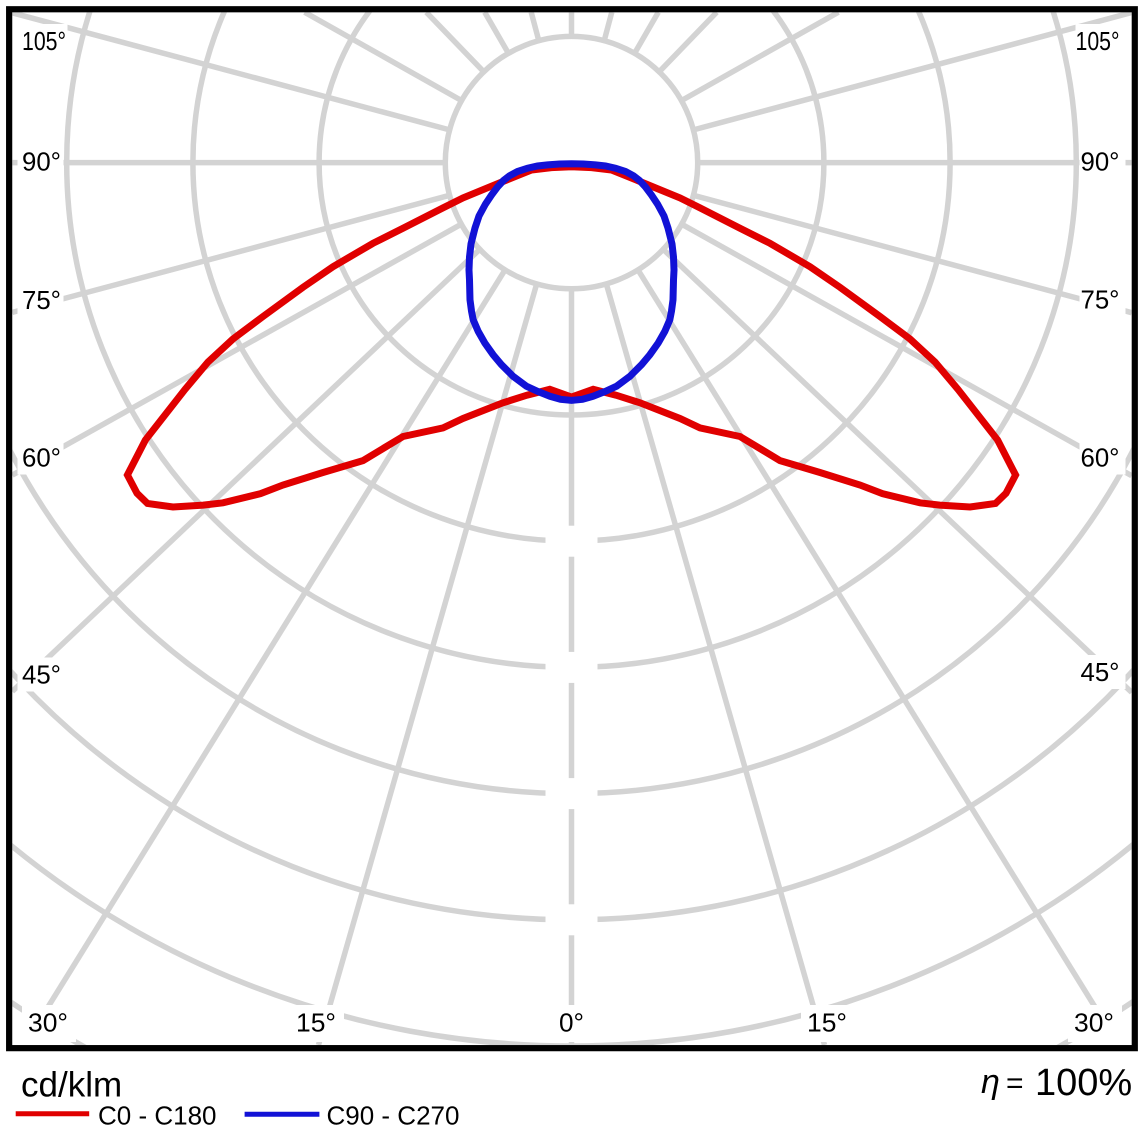  Describe the element at coordinates (157, 1116) in the screenshot. I see `svg-text: C0 - C180` at that location.